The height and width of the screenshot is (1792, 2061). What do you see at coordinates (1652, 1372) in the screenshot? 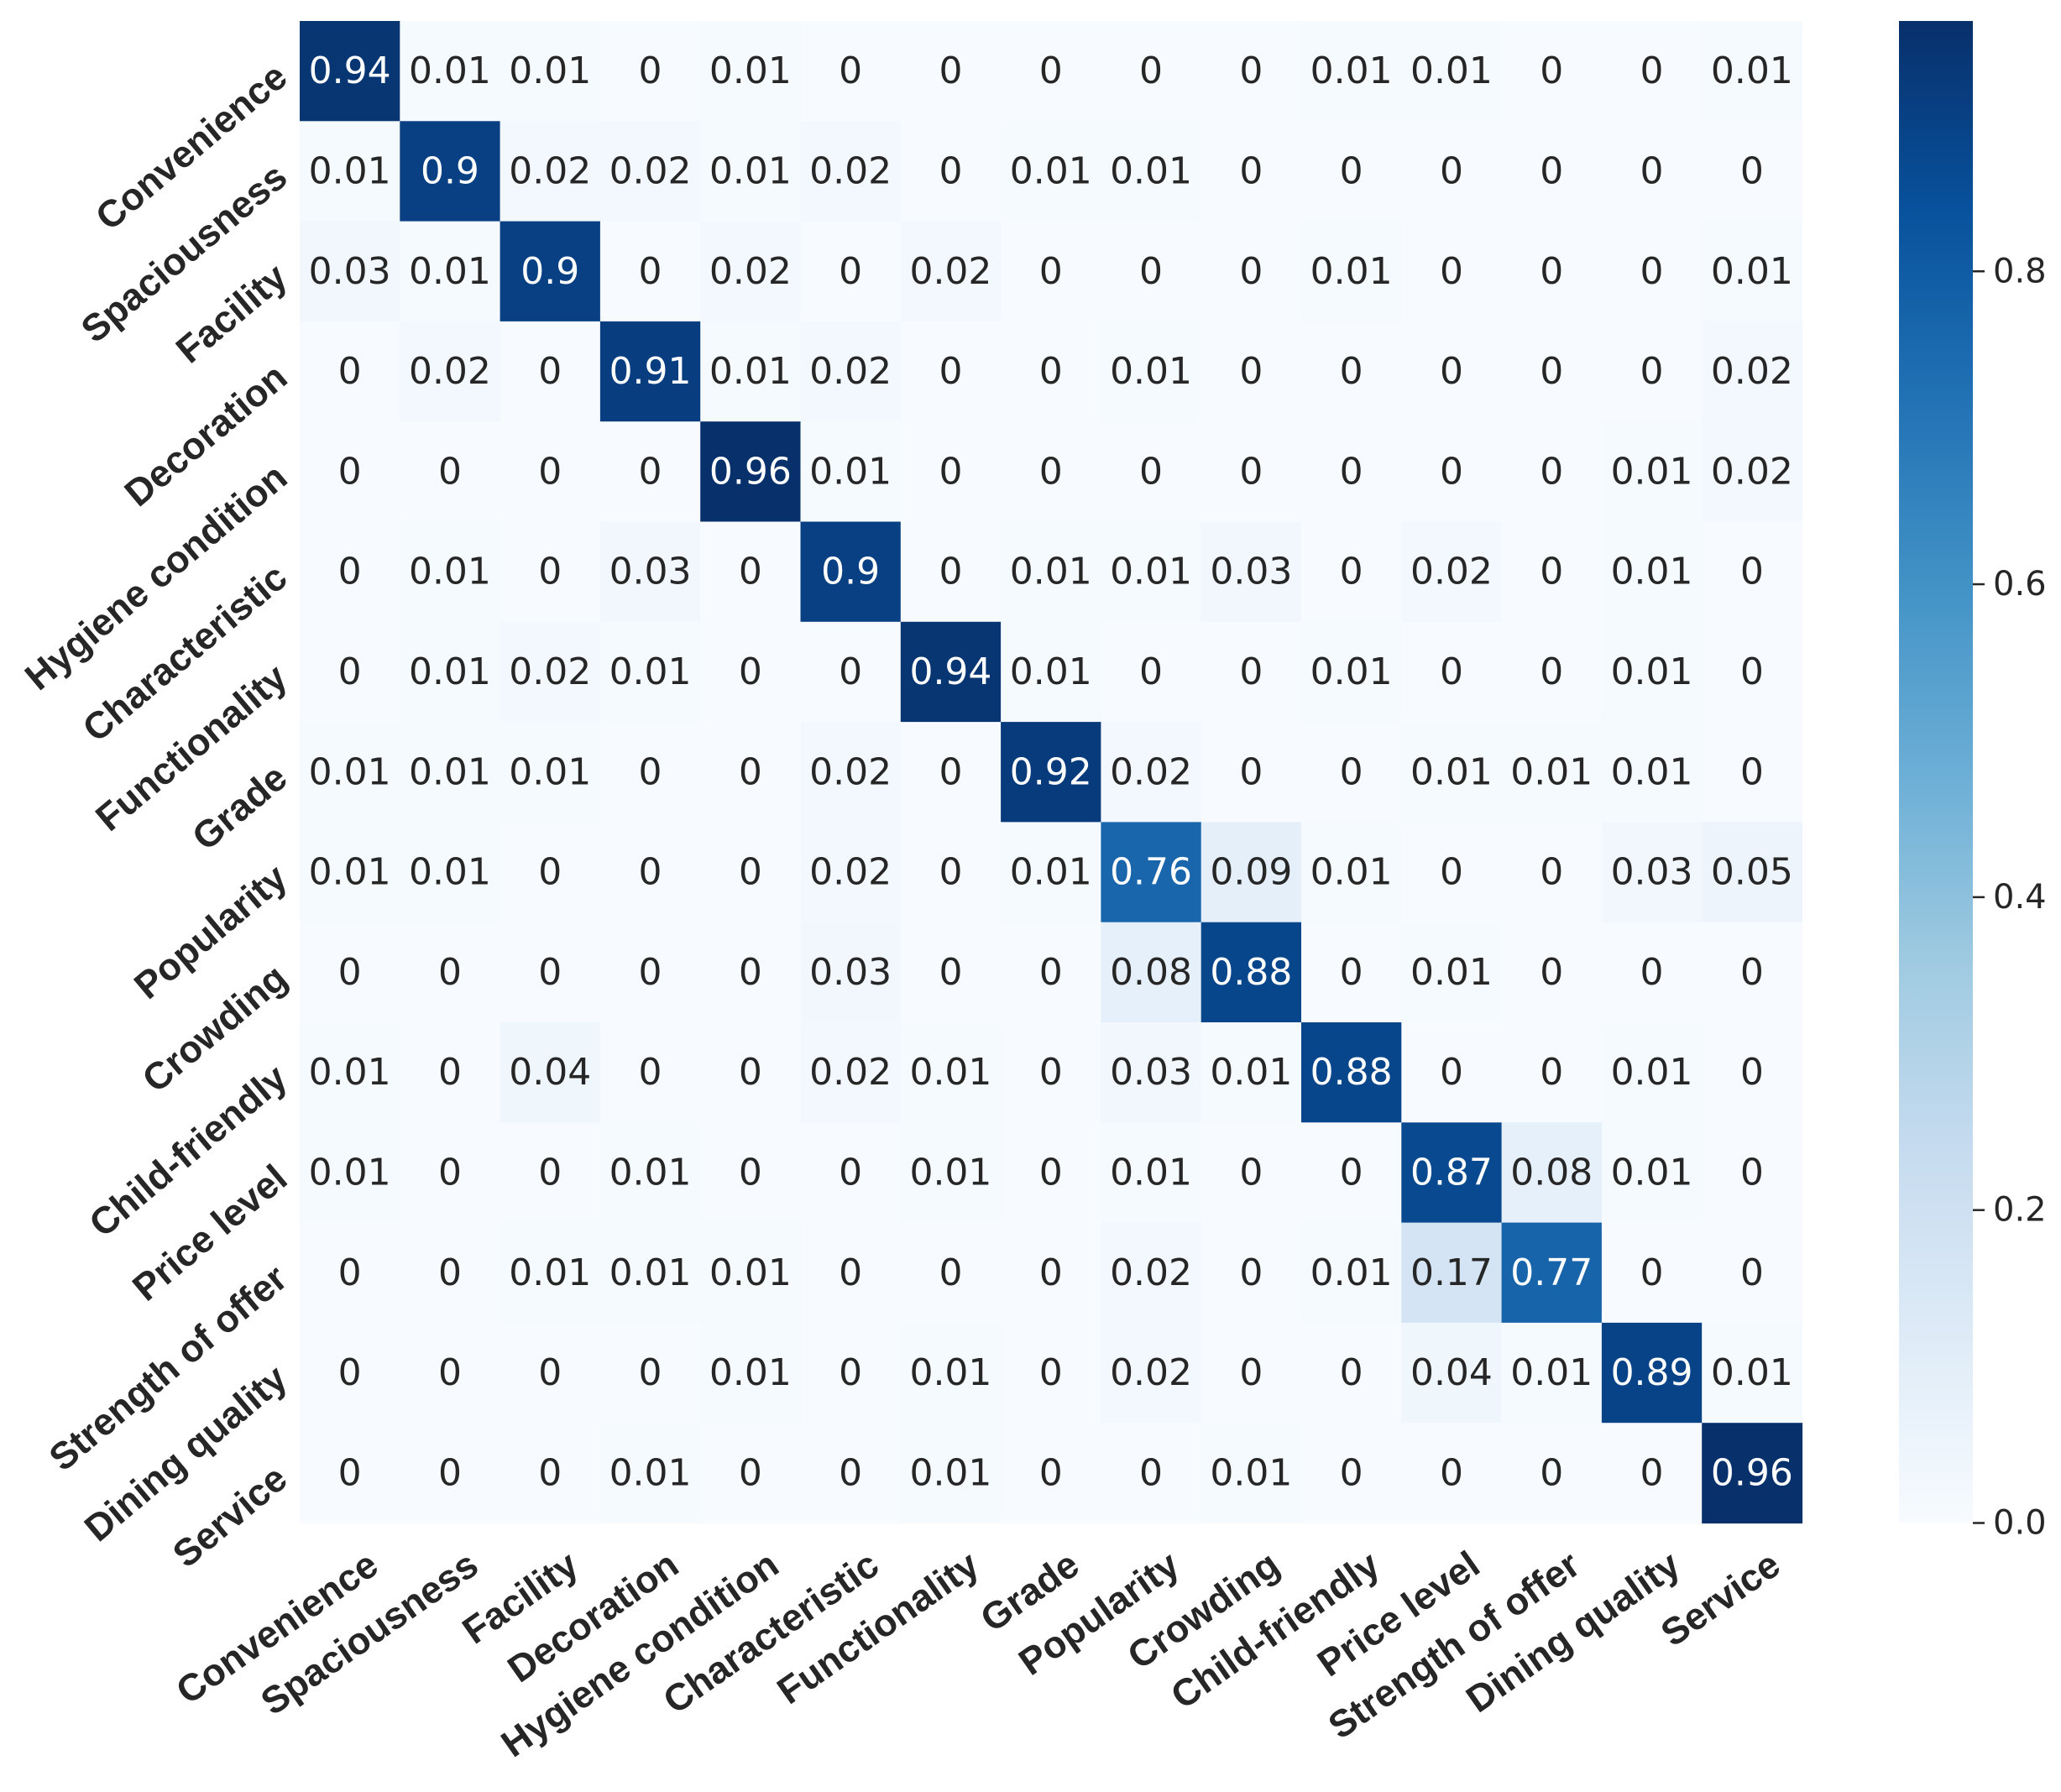
I see `heatmap-value-label: 0.89` at bounding box center [1652, 1372].